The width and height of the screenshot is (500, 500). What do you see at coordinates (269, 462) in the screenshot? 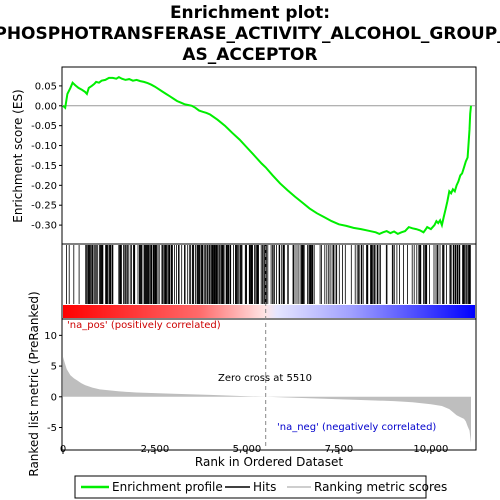
I see `x-axis-label: Rank in Ordered Dataset` at bounding box center [269, 462].